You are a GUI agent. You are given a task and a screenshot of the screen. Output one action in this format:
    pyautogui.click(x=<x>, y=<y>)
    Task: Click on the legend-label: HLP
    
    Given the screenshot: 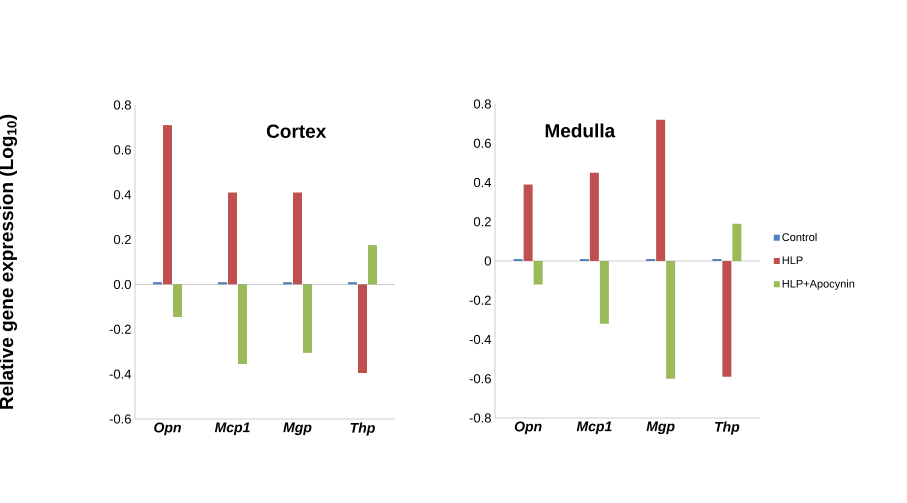 What is the action you would take?
    pyautogui.click(x=792, y=260)
    